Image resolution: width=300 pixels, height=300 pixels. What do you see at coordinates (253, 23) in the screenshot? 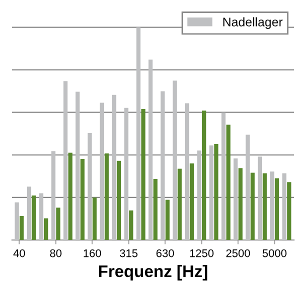
I see `legend-label: Nadellager` at bounding box center [253, 23].